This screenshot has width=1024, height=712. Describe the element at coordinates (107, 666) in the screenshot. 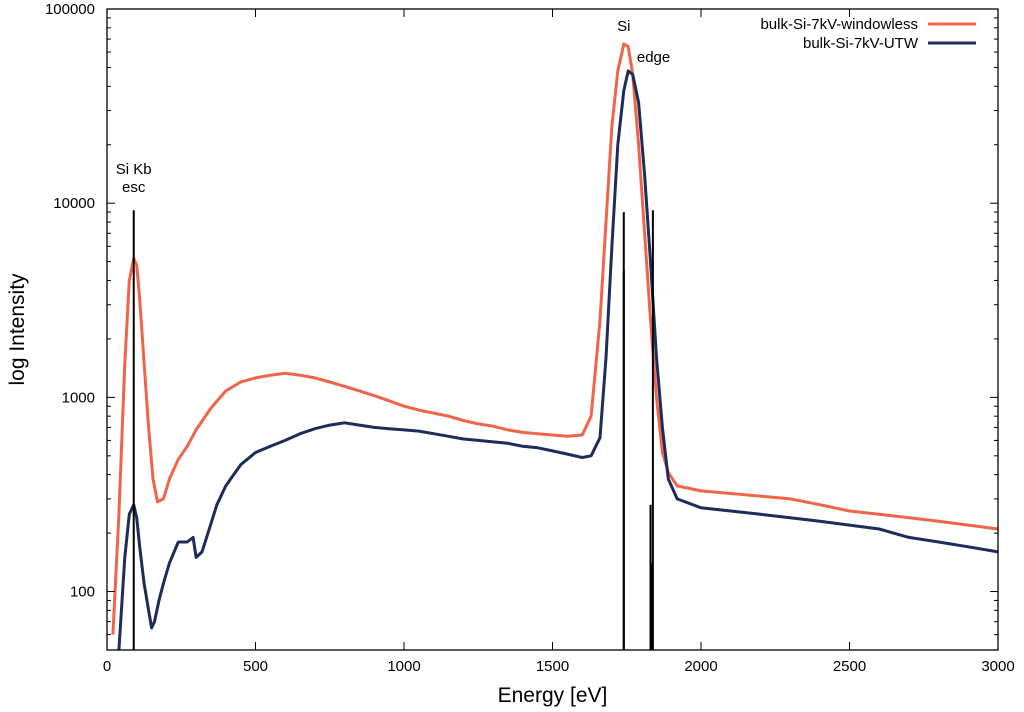

I see `x-tick-label: 0` at that location.